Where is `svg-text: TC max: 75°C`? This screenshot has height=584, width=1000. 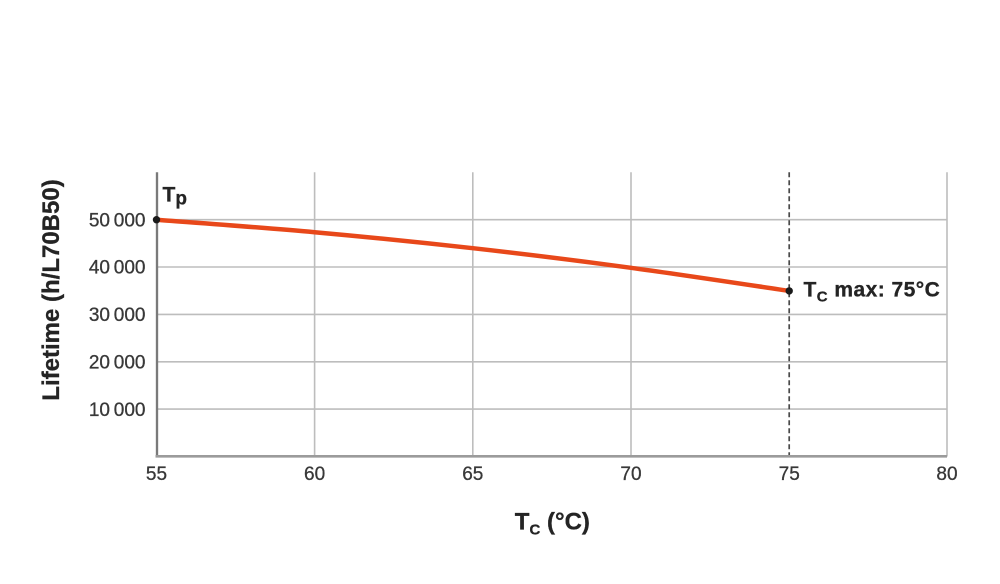 svg-text: TC max: 75°C is located at coordinates (872, 291).